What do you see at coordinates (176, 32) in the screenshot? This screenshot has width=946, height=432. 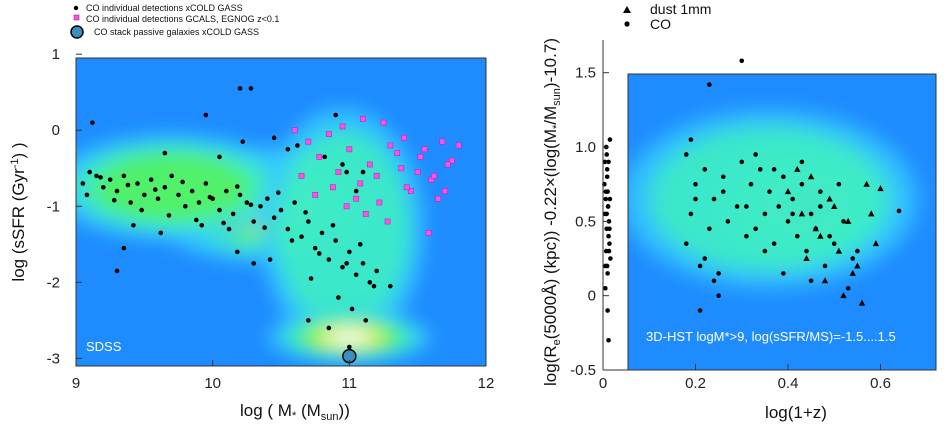 I see `legend-label-stack: CO stack passive galaxies xCOLD GASS` at bounding box center [176, 32].